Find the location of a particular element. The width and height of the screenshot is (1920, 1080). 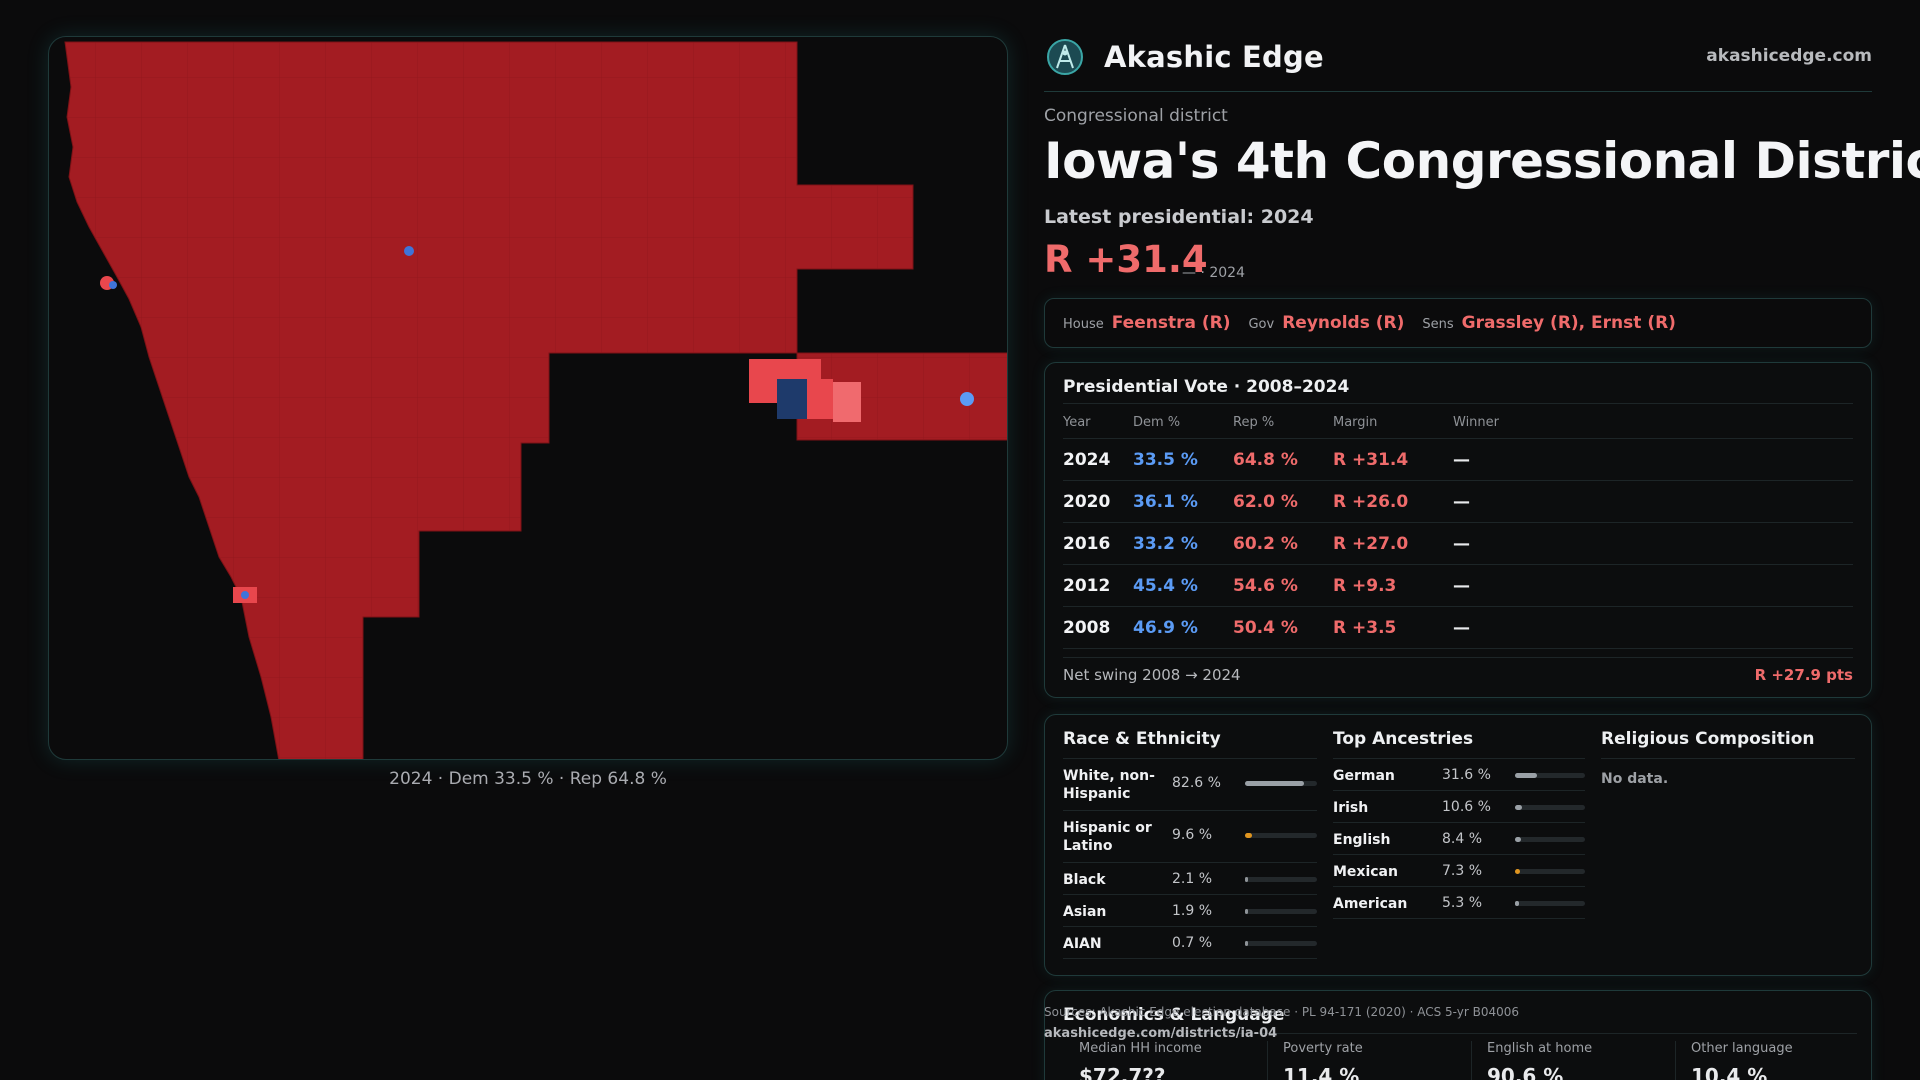

ancestry-row: German 31.6 % is located at coordinates (1459, 775).